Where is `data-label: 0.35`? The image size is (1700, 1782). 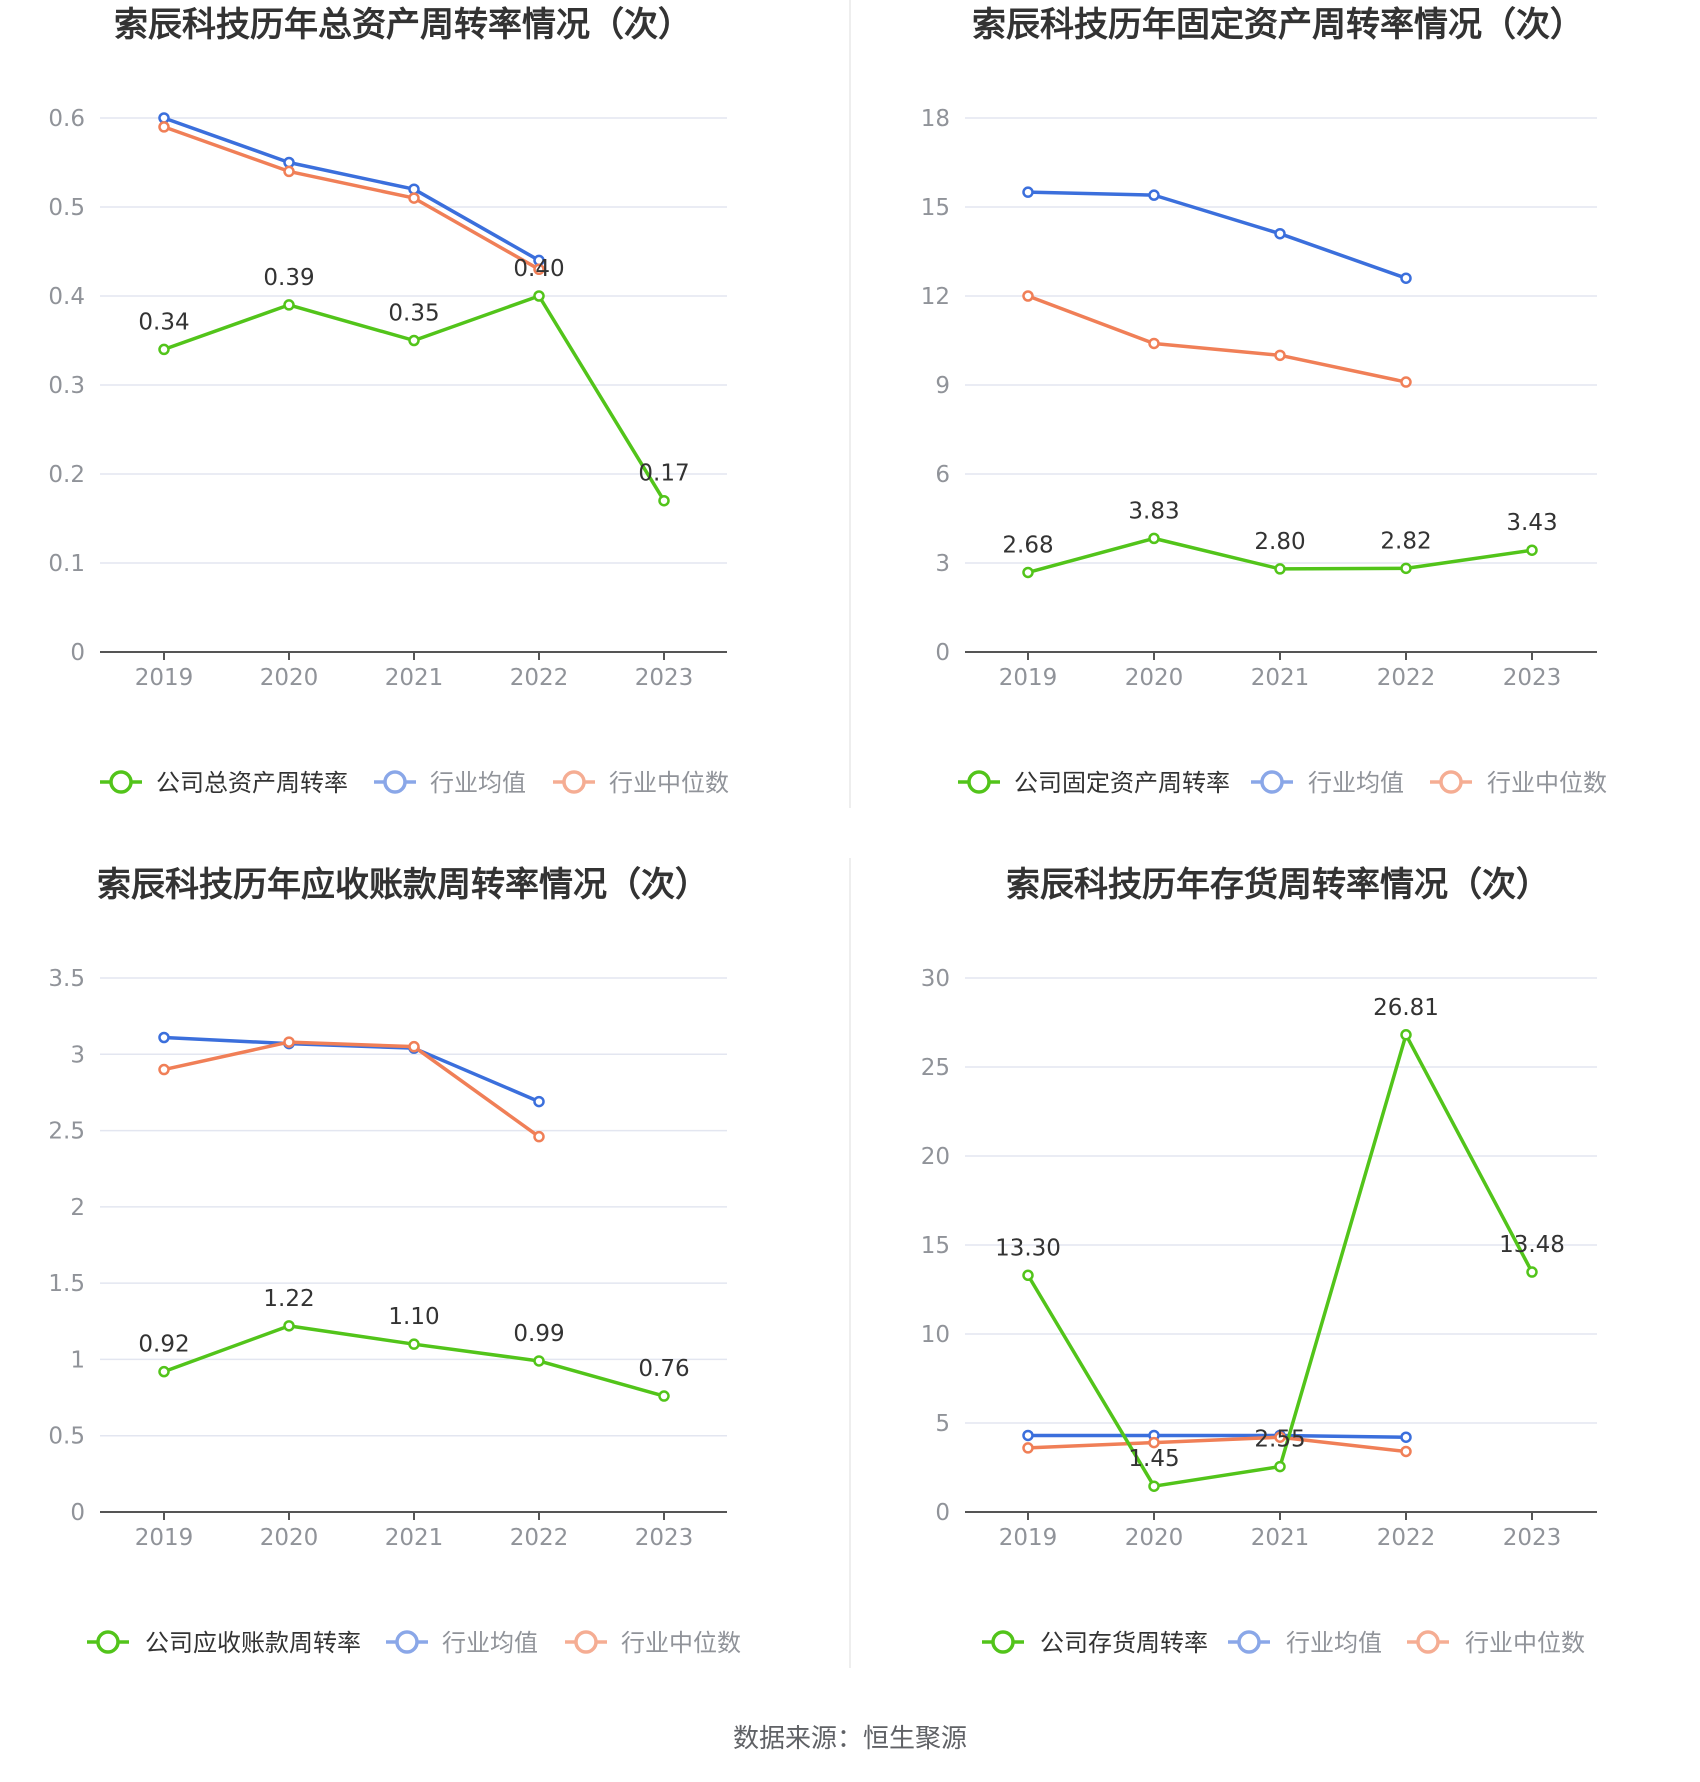
data-label: 0.35 is located at coordinates (413, 314).